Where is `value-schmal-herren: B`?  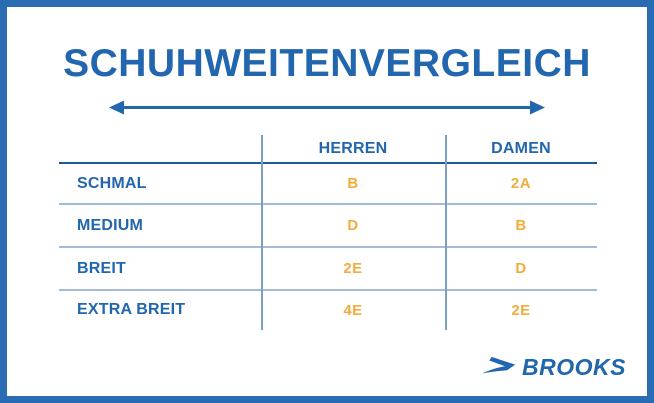 value-schmal-herren: B is located at coordinates (353, 183).